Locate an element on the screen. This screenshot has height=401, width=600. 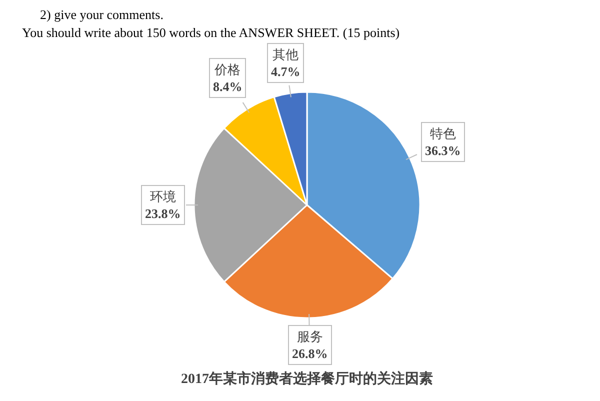
text: 2017年某市消费者选择餐厅时的关注因素 is located at coordinates (307, 378).